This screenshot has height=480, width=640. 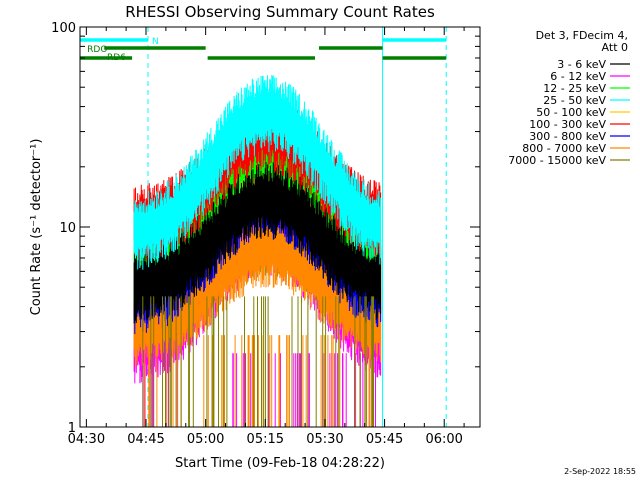 What do you see at coordinates (557, 160) in the screenshot?
I see `legend-entry-label: 7000 - 15000 keV` at bounding box center [557, 160].